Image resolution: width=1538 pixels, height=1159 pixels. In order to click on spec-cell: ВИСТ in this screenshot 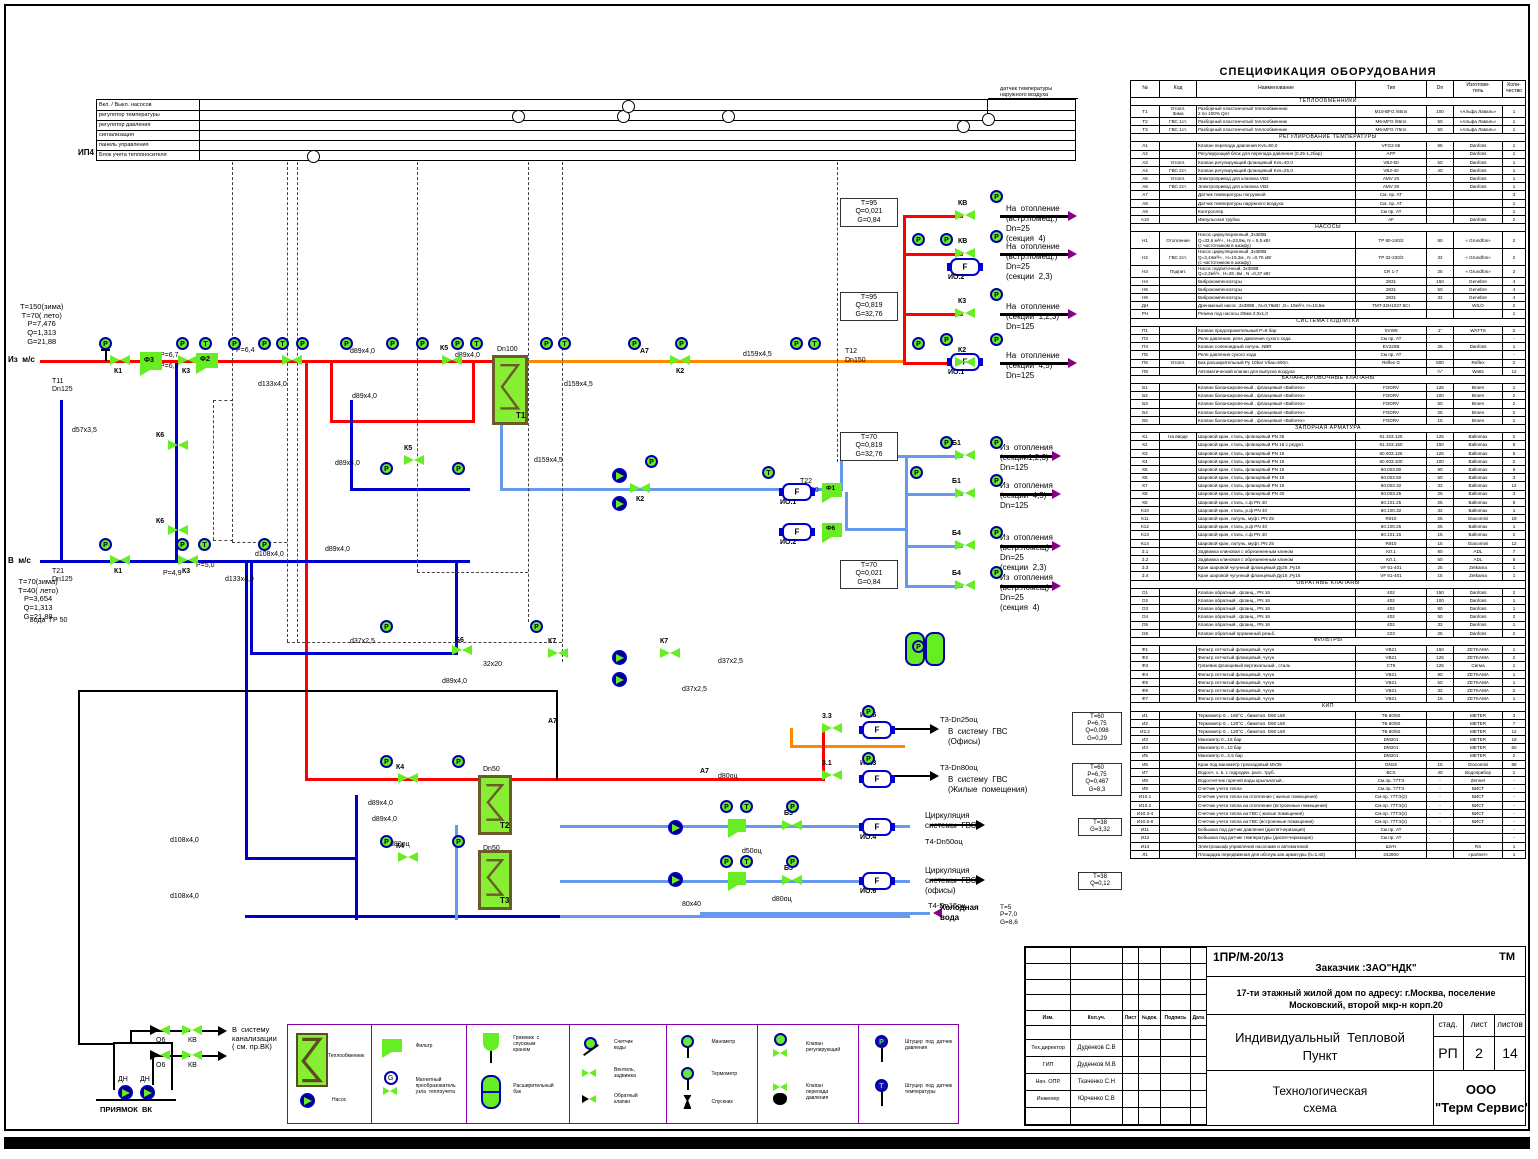, I will do `click(1478, 797)`.